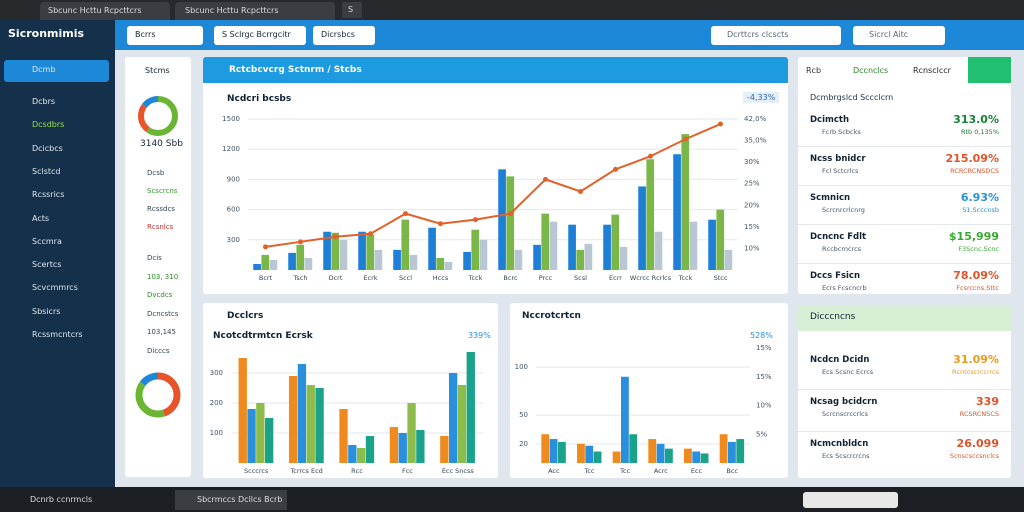  What do you see at coordinates (974, 456) in the screenshot?
I see `row-sub-value: Scnscsccsnclcs` at bounding box center [974, 456].